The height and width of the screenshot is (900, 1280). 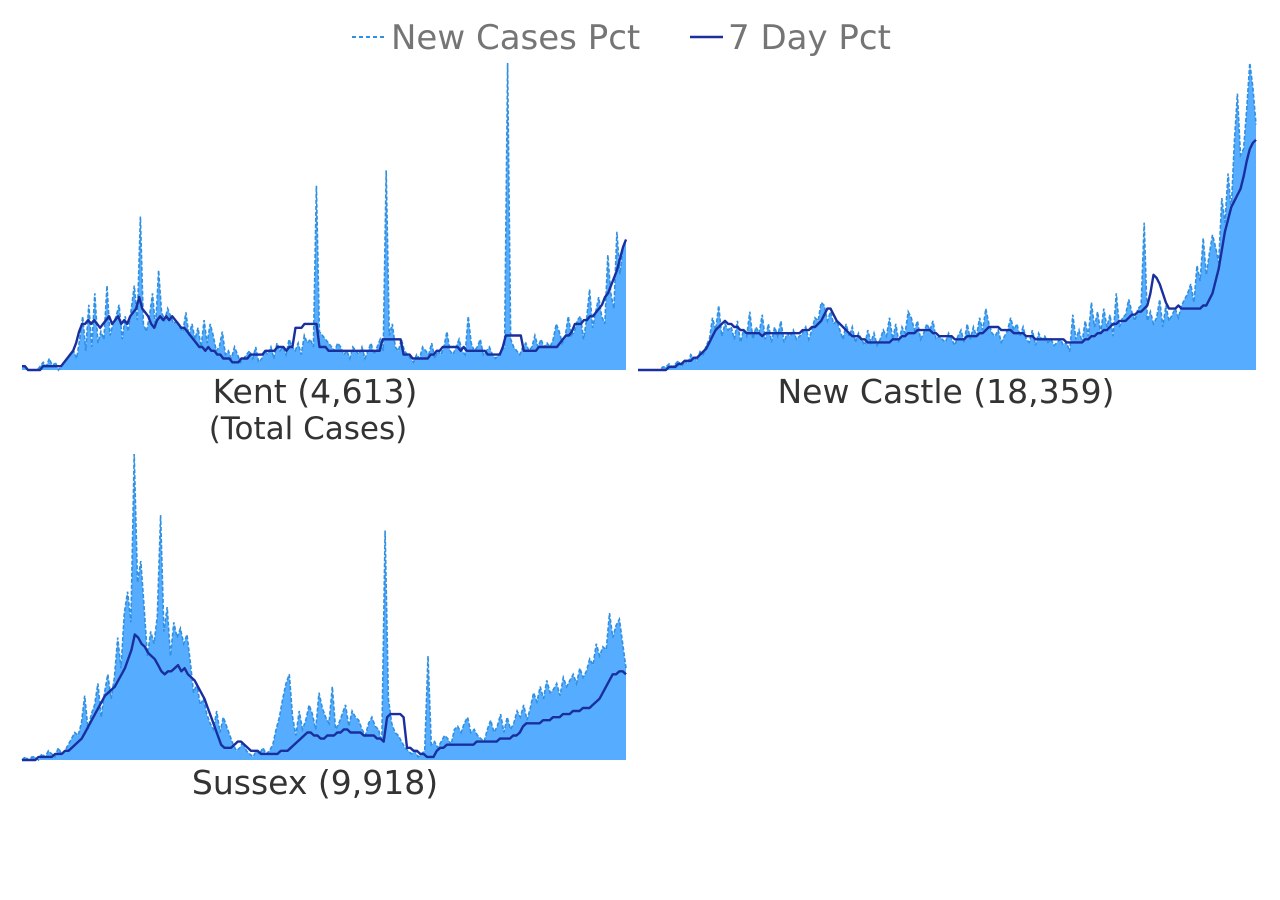 I want to click on line-seven-day-new-castle, so click(x=947, y=255).